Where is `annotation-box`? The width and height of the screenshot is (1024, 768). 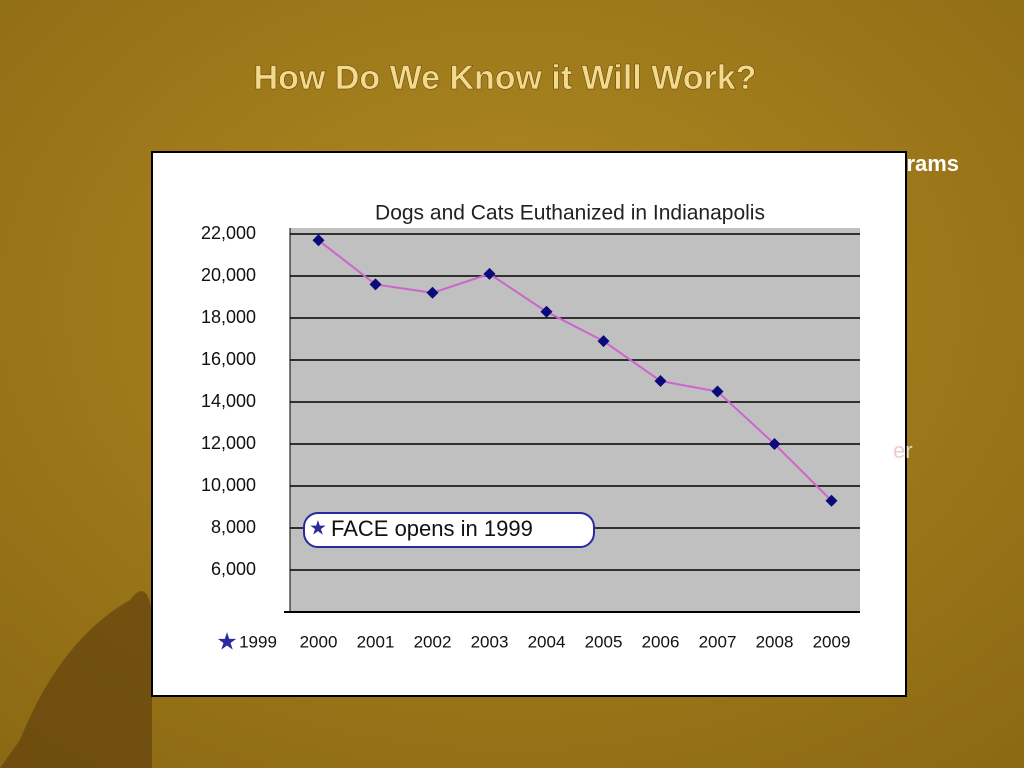
annotation-box is located at coordinates (449, 530).